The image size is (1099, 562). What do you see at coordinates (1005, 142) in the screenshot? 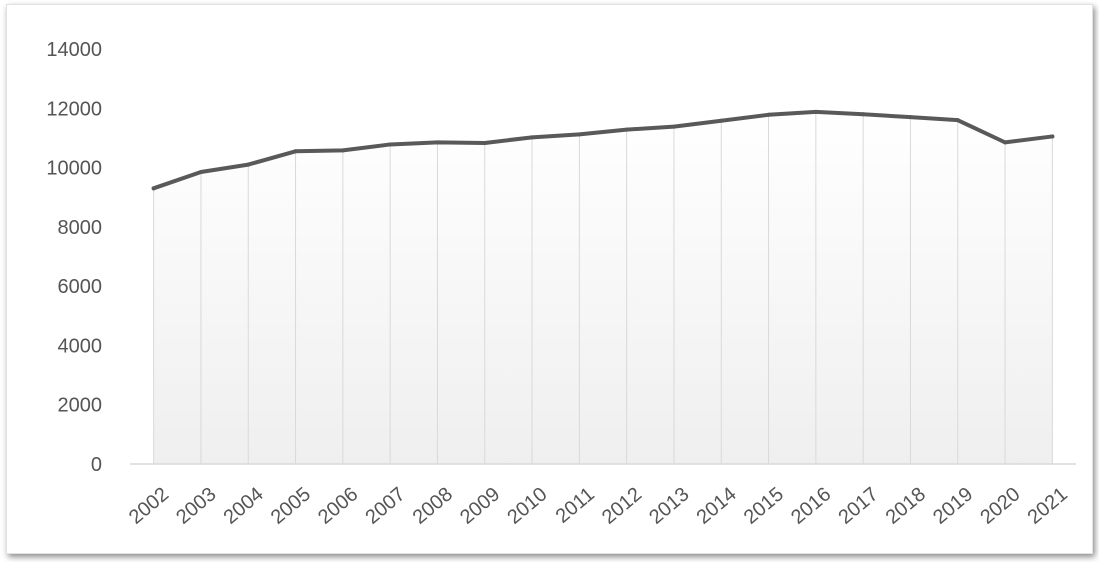
I see `data-point-2020` at bounding box center [1005, 142].